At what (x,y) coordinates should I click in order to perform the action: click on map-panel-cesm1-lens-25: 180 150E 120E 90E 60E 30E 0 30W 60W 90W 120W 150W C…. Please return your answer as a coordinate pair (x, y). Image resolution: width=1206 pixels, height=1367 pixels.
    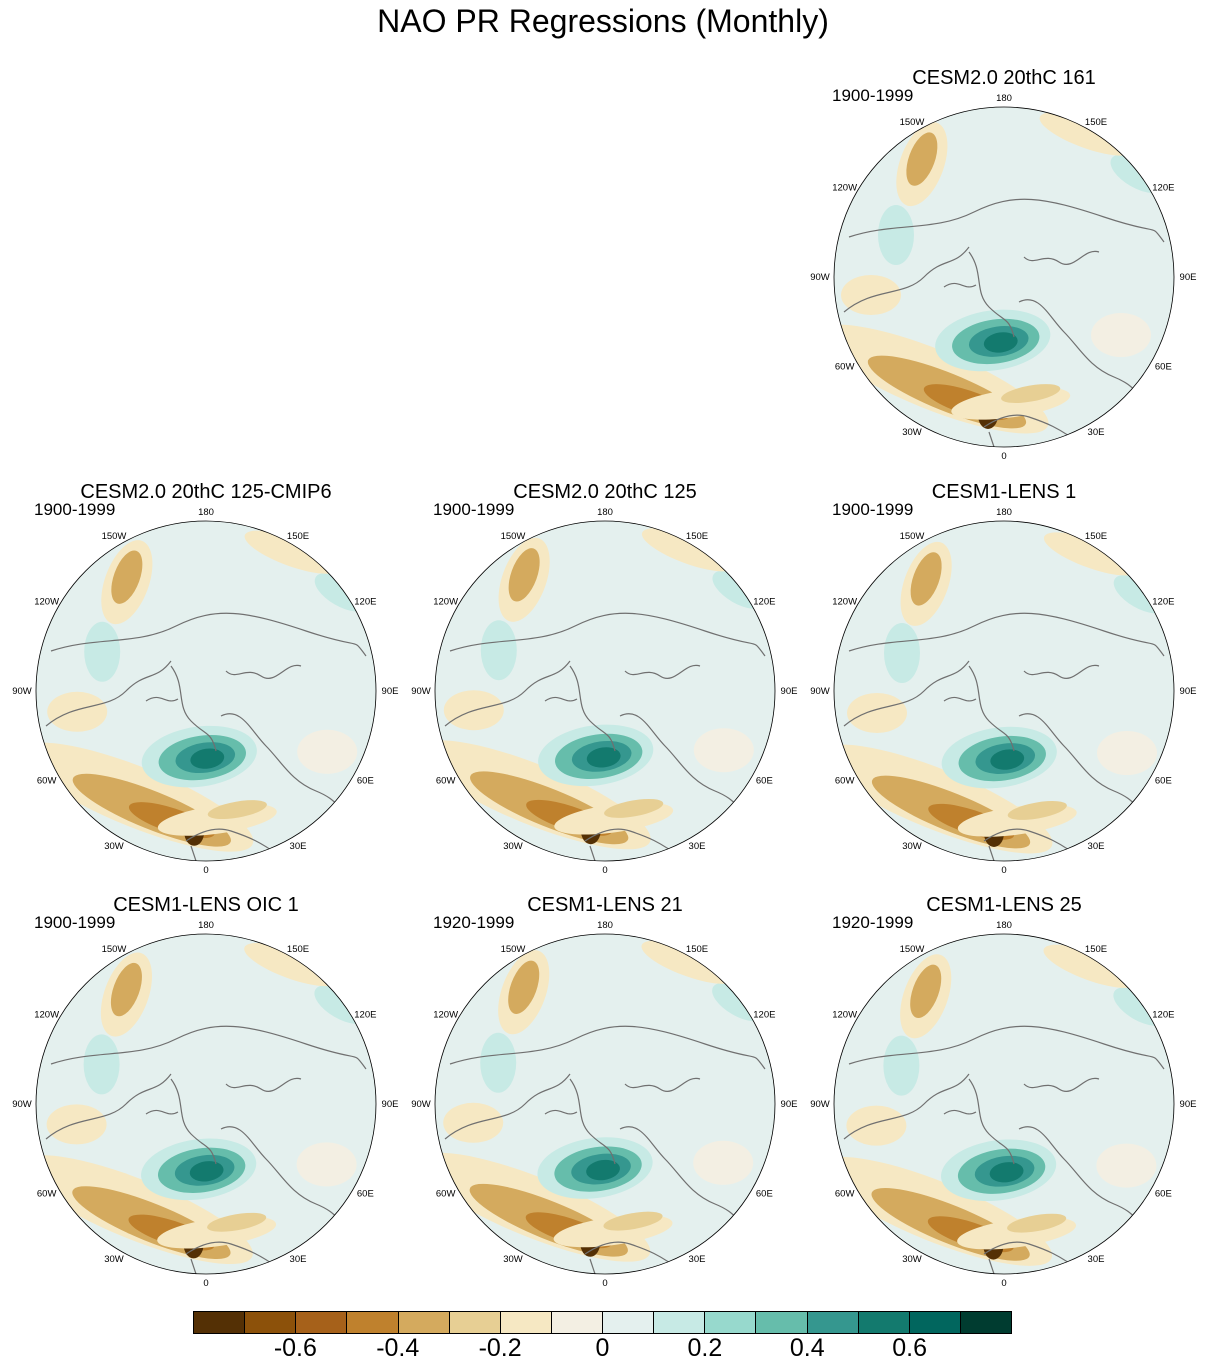
    Looking at the image, I should click on (1004, 1099).